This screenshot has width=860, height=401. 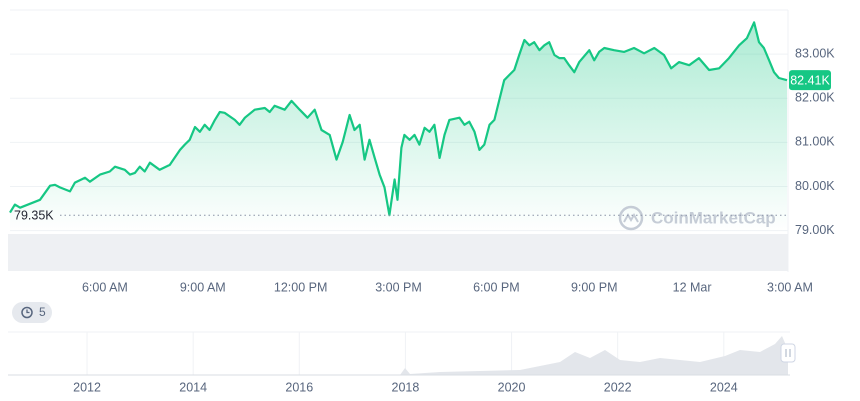 I want to click on y-tick-label: 81.00K, so click(x=815, y=142).